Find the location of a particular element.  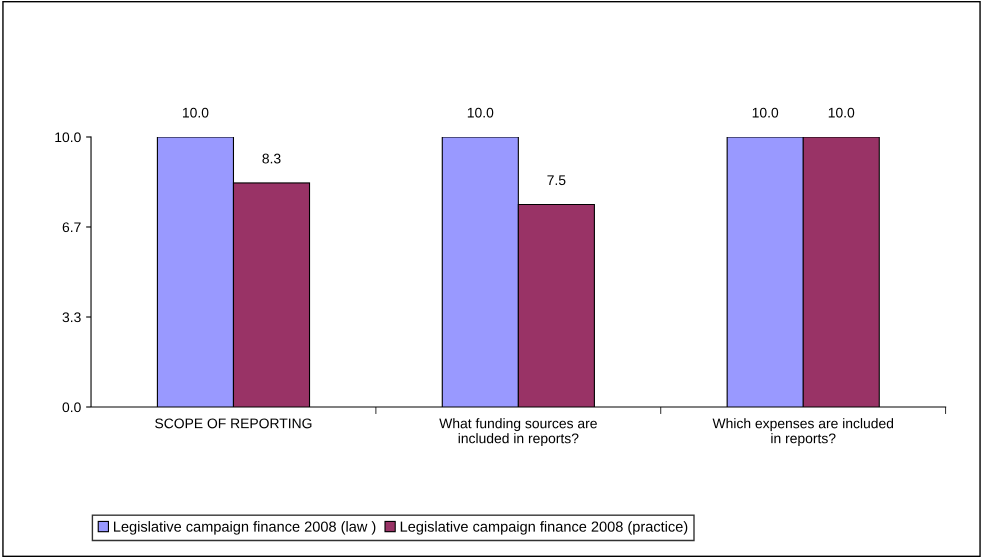

legend-label: Legislative campaign finance 2008 (practice) is located at coordinates (544, 528).